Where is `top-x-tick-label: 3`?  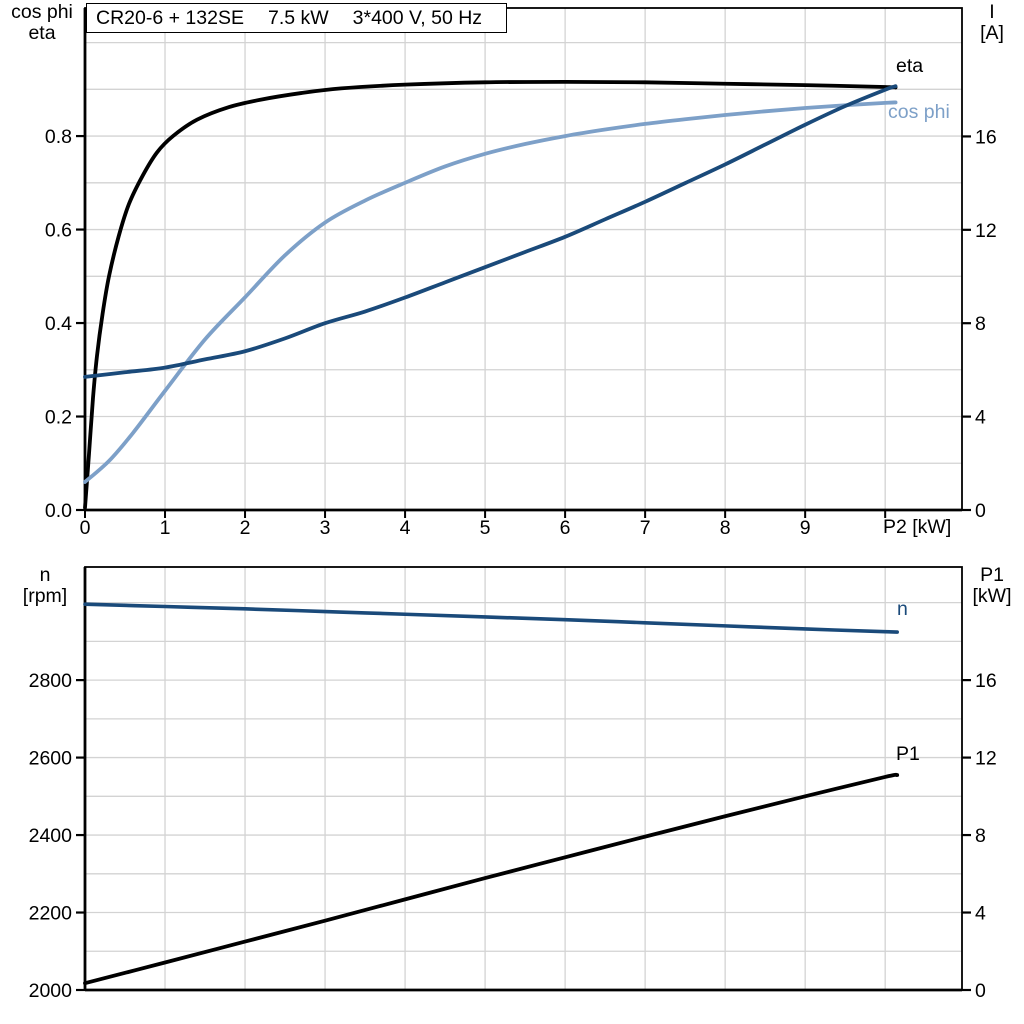
top-x-tick-label: 3 is located at coordinates (325, 528).